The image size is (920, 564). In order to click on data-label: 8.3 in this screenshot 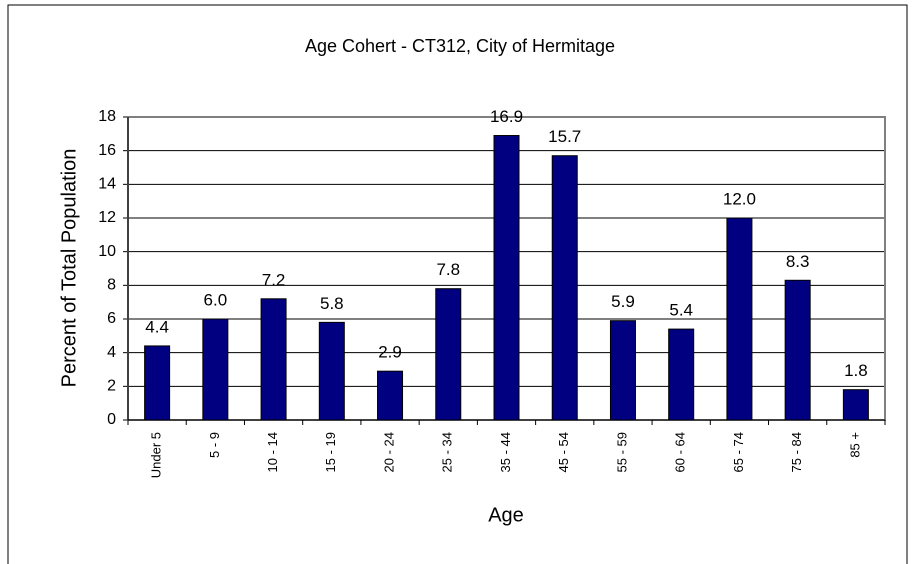, I will do `click(798, 261)`.